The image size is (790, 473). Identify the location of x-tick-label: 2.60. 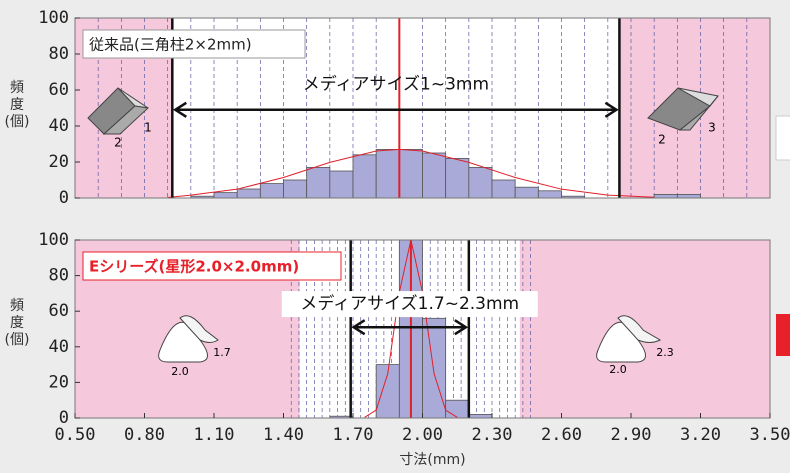
(561, 435).